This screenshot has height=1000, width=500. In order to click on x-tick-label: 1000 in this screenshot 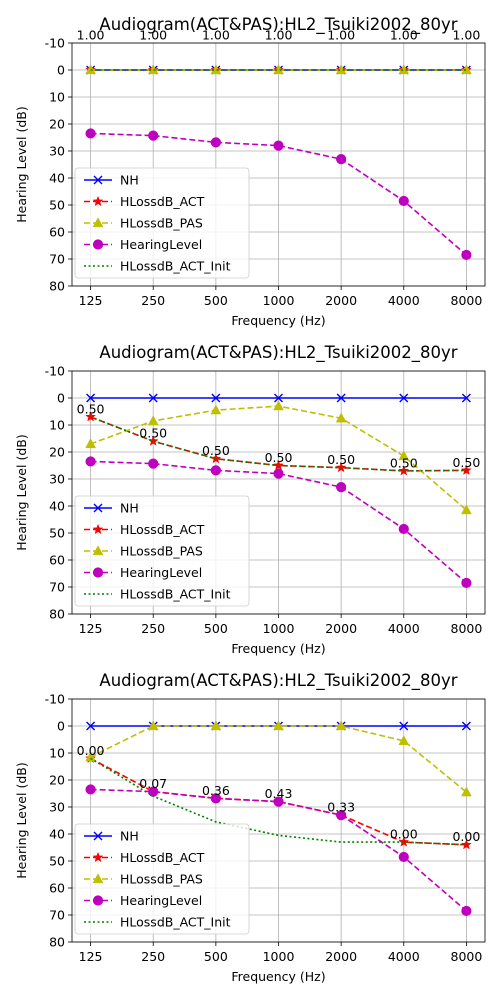, I will do `click(279, 300)`.